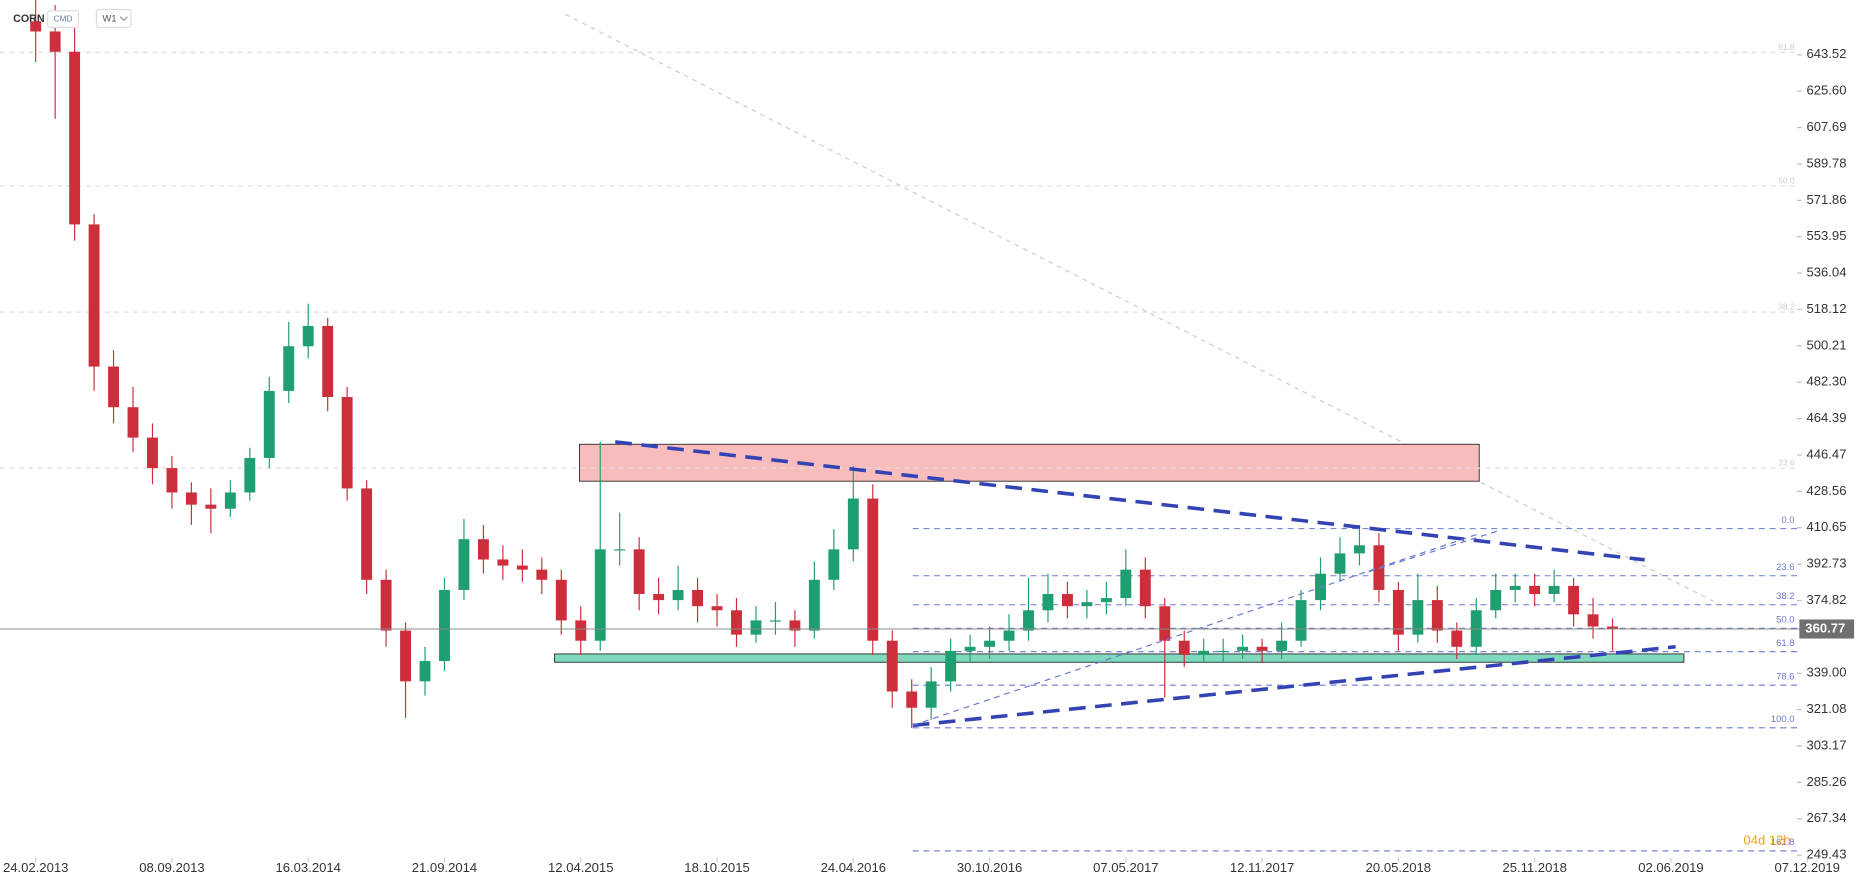 The image size is (1866, 890). I want to click on y-tick-label: 374.82, so click(1826, 599).